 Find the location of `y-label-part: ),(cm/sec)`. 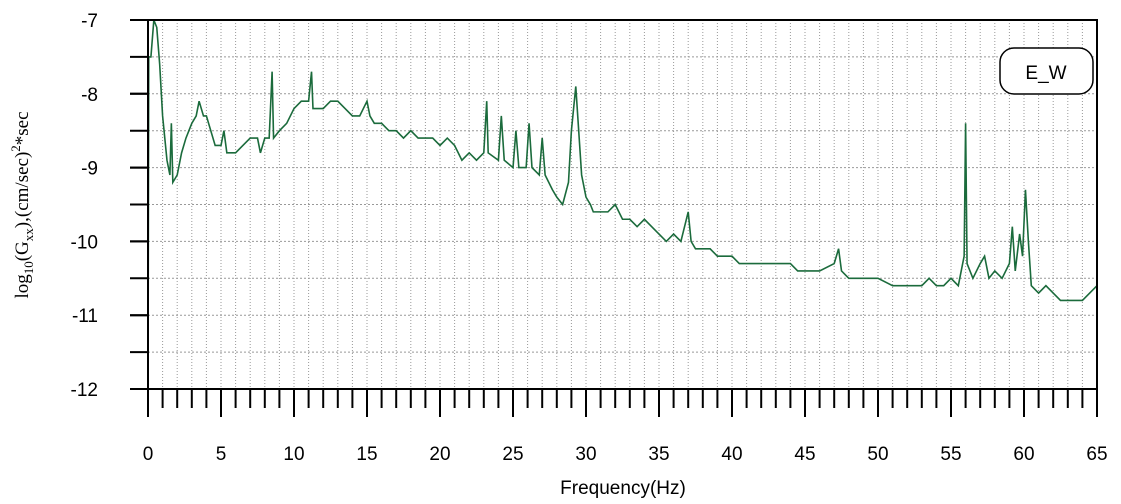

y-label-part: ),(cm/sec) is located at coordinates (22, 190).